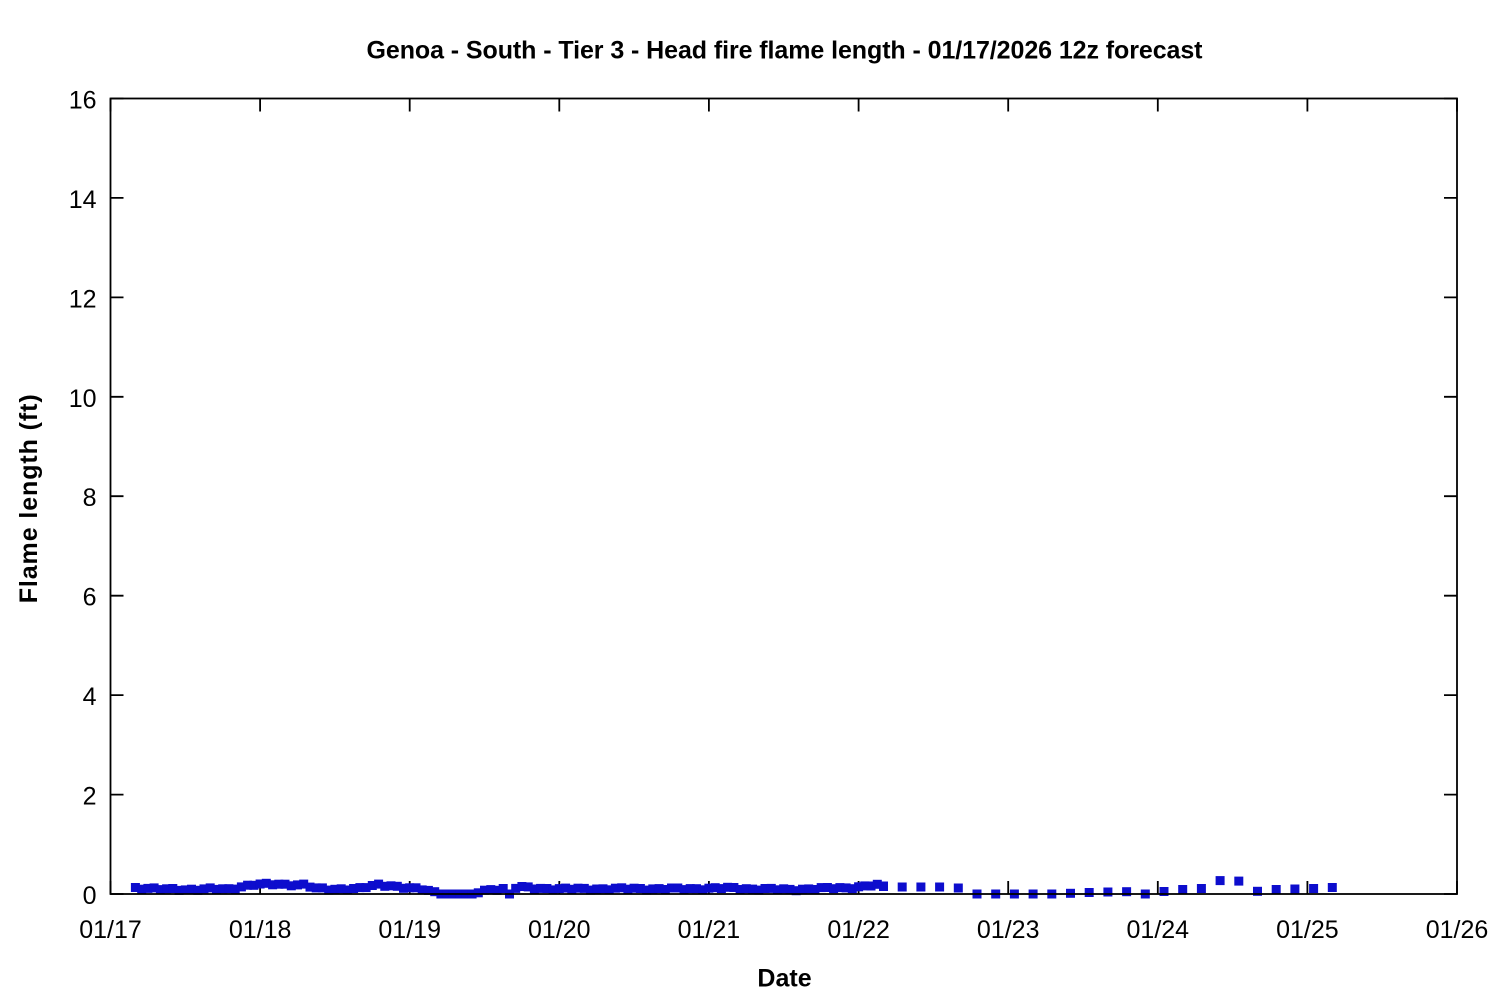 This screenshot has height=1000, width=1500. What do you see at coordinates (1457, 930) in the screenshot?
I see `svg-text: 01/26` at bounding box center [1457, 930].